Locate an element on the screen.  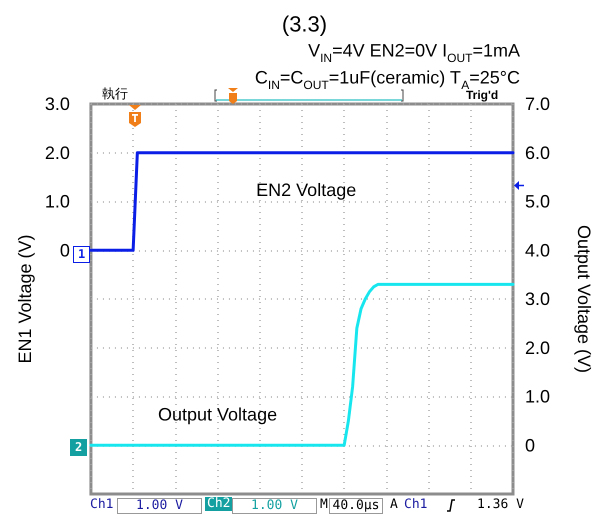
y-tick-label: 1.0 is located at coordinates (57, 202).